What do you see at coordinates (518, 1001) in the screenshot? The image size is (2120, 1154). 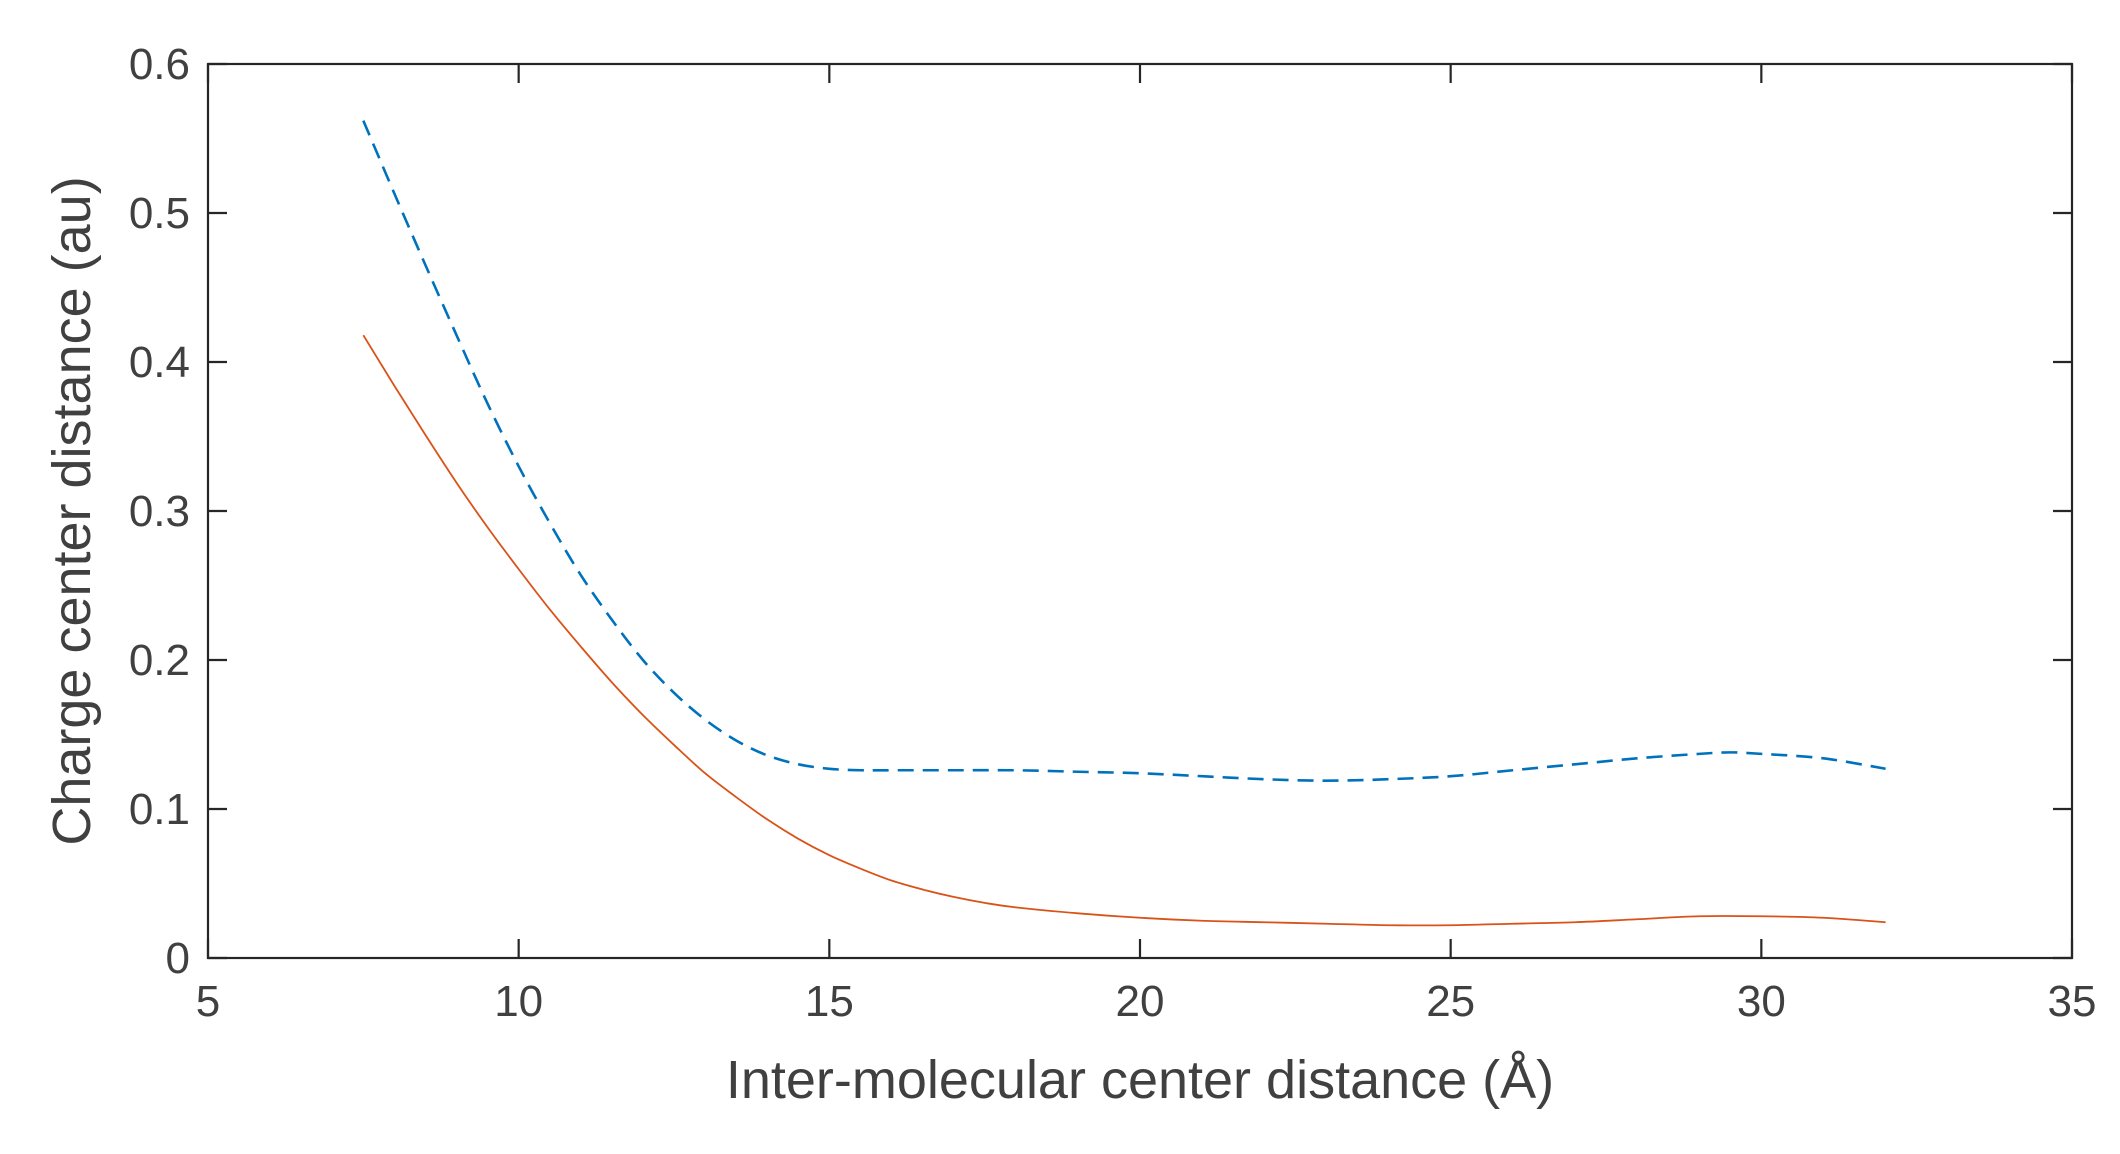 I see `x-tick-label: 10` at bounding box center [518, 1001].